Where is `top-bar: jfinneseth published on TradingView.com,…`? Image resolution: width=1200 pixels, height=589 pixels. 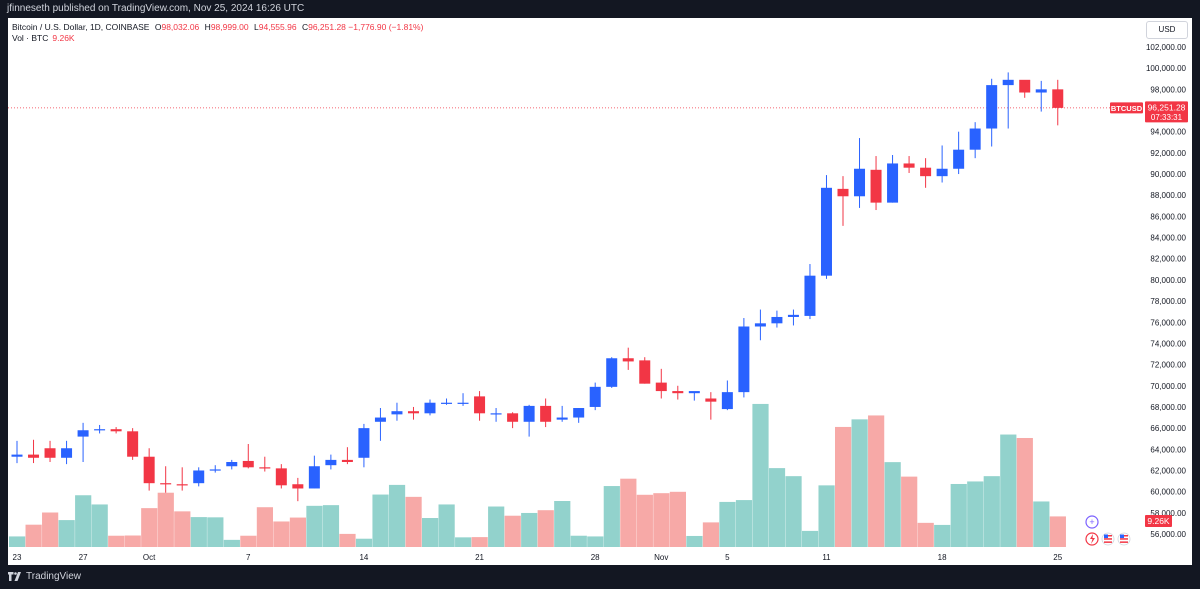 top-bar: jfinneseth published on TradingView.com,… is located at coordinates (600, 9).